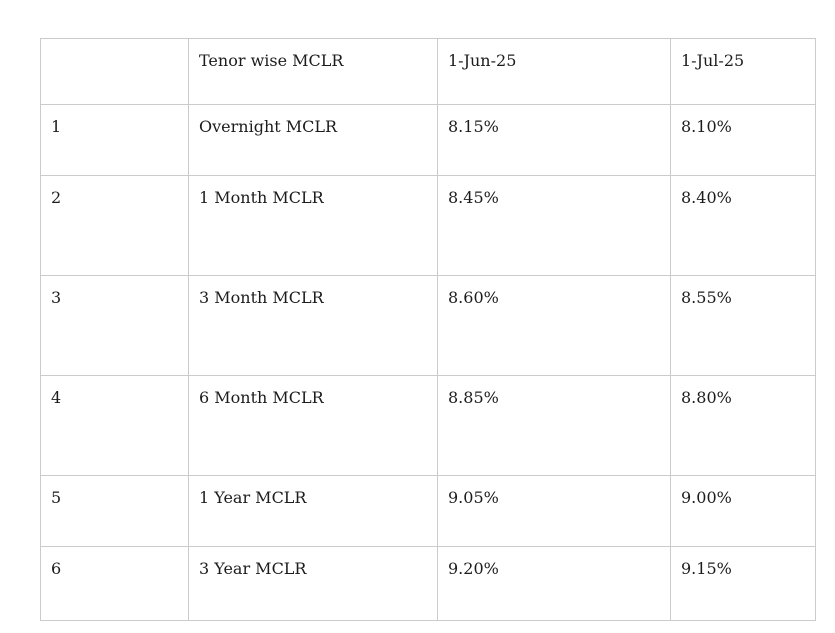 The height and width of the screenshot is (633, 835). I want to click on cell-jul-rate: 8.10%, so click(743, 140).